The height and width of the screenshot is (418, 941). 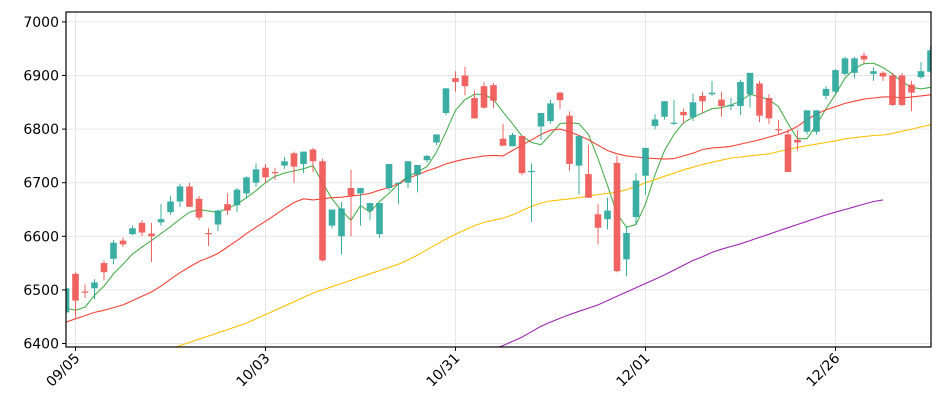 I want to click on y-tick-label: 6900, so click(x=41, y=77).